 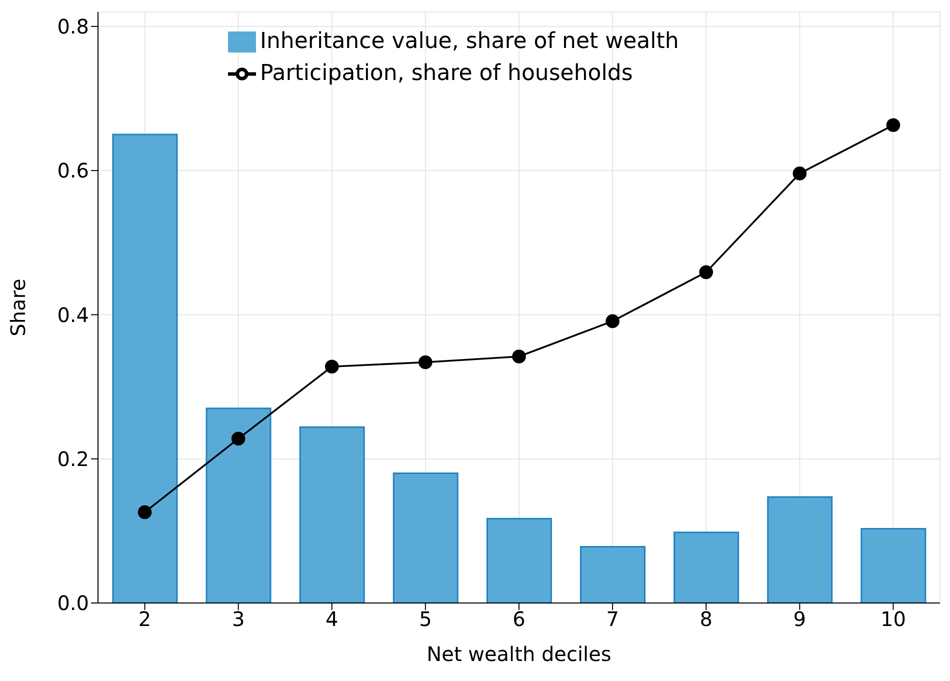 What do you see at coordinates (73, 314) in the screenshot?
I see `y-tick-label: 0.4` at bounding box center [73, 314].